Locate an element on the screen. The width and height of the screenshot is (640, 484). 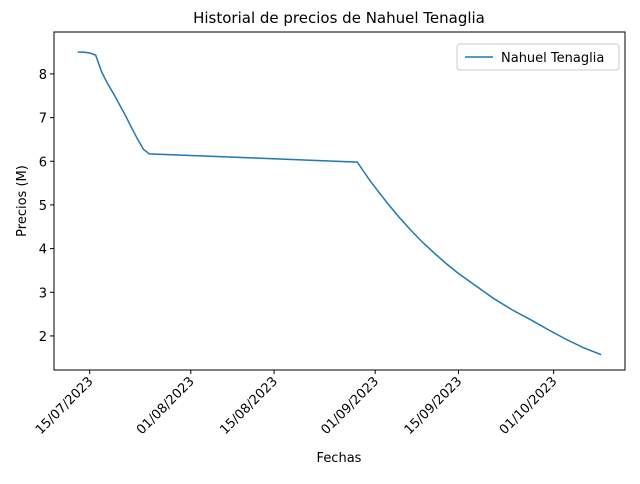
x-tick-label: 15/08/2023 is located at coordinates (249, 406).